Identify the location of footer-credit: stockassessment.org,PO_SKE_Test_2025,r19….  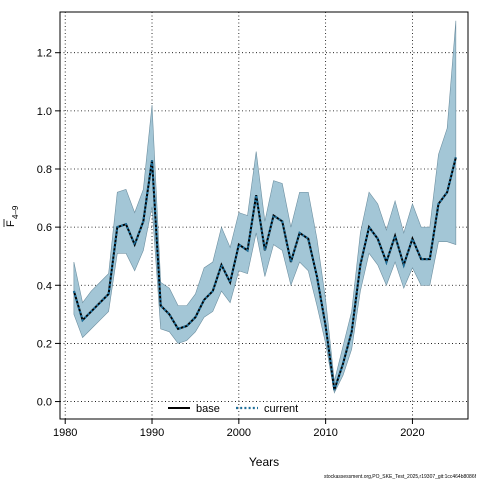
(400, 477).